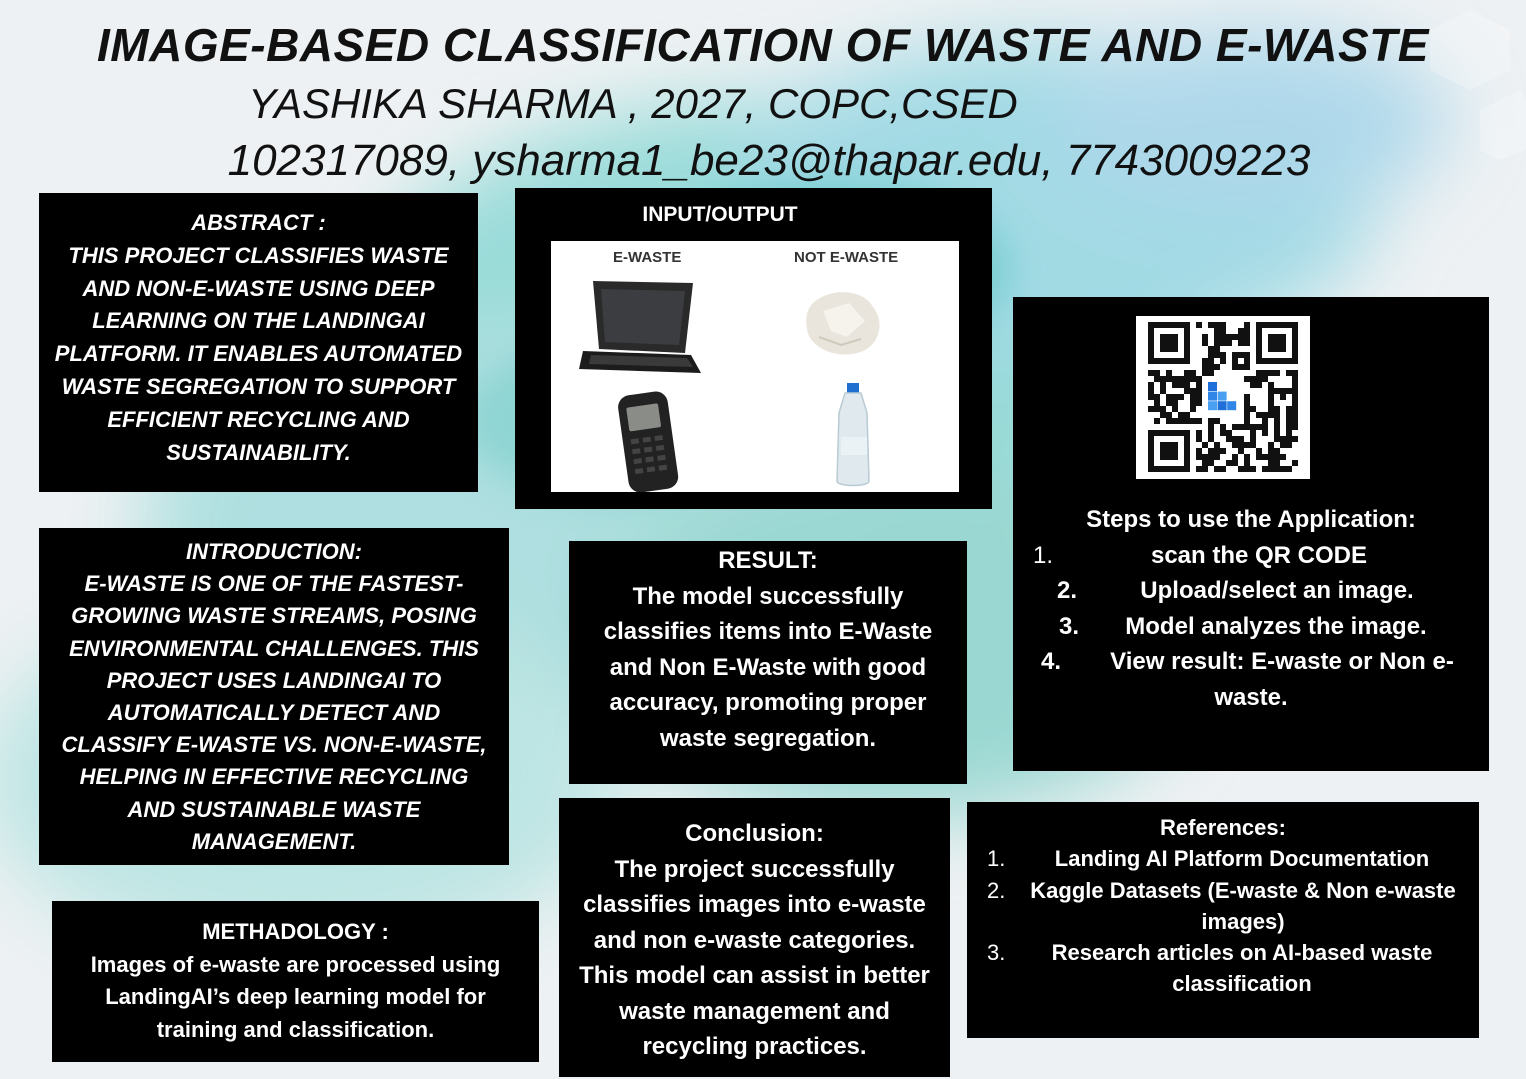 This screenshot has height=1079, width=1526. I want to click on methodology-heading: METHADOLOGY :, so click(295, 931).